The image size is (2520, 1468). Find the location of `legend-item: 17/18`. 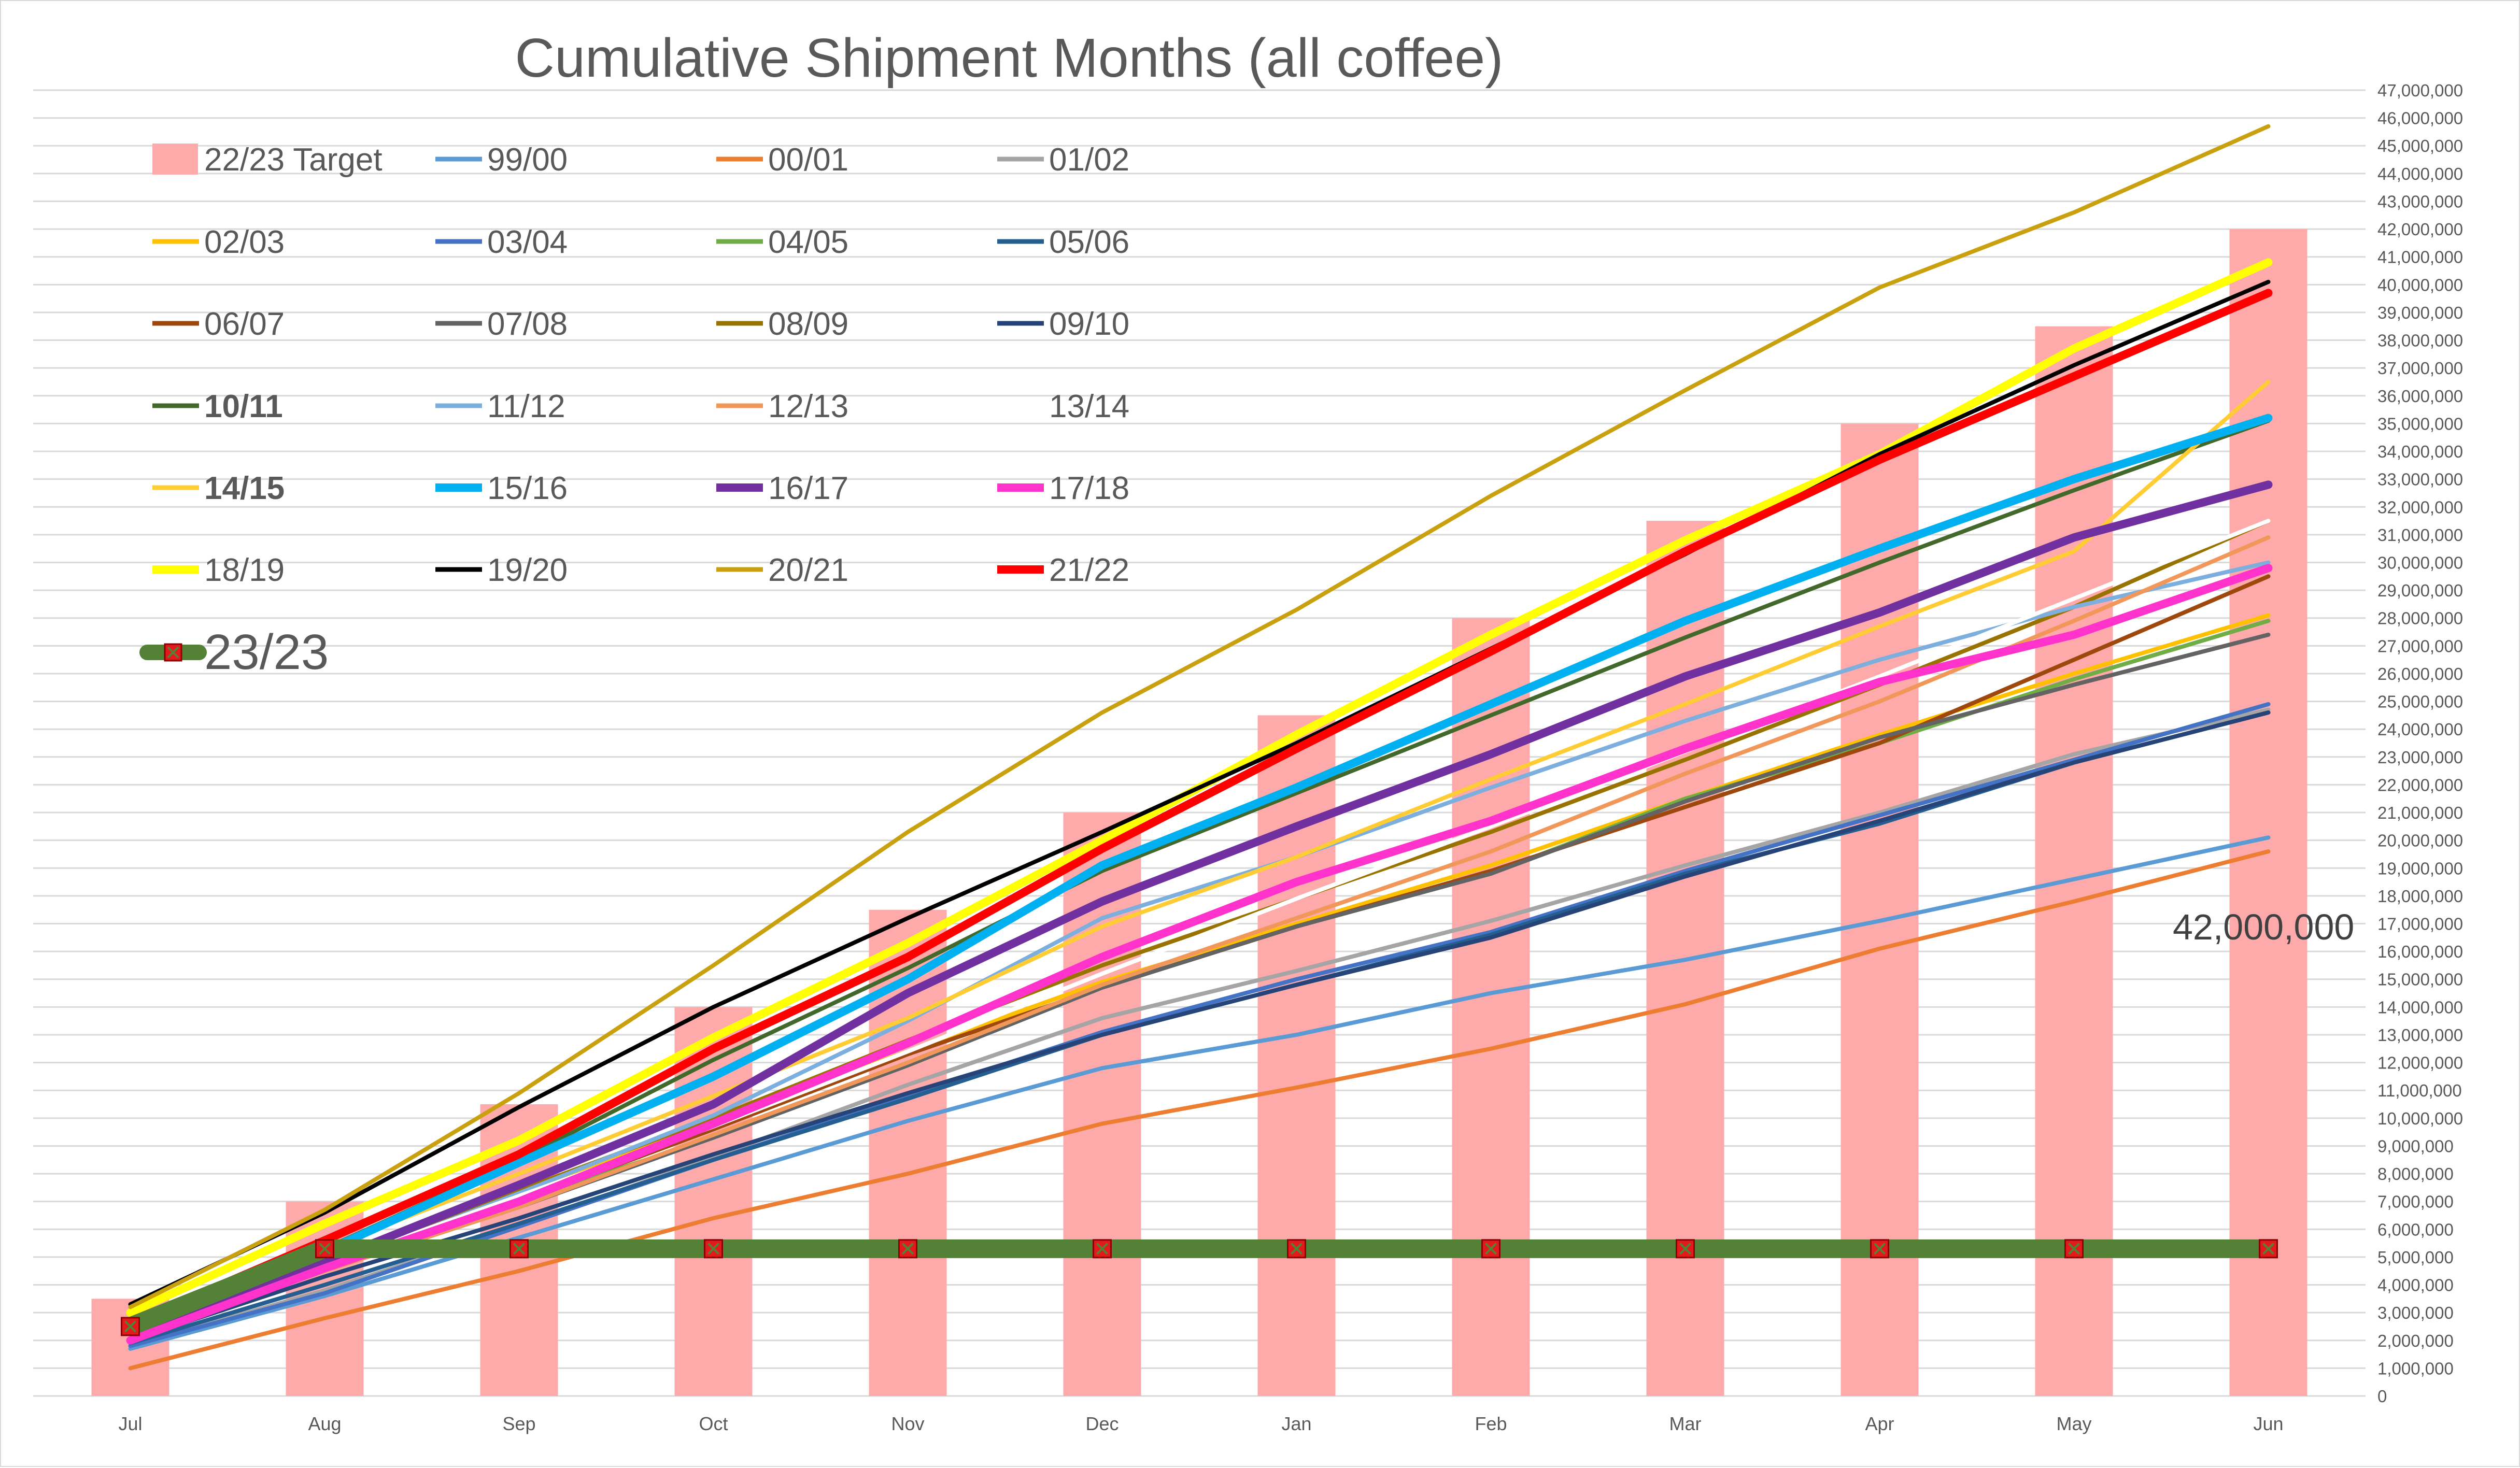

legend-item: 17/18 is located at coordinates (1063, 488).